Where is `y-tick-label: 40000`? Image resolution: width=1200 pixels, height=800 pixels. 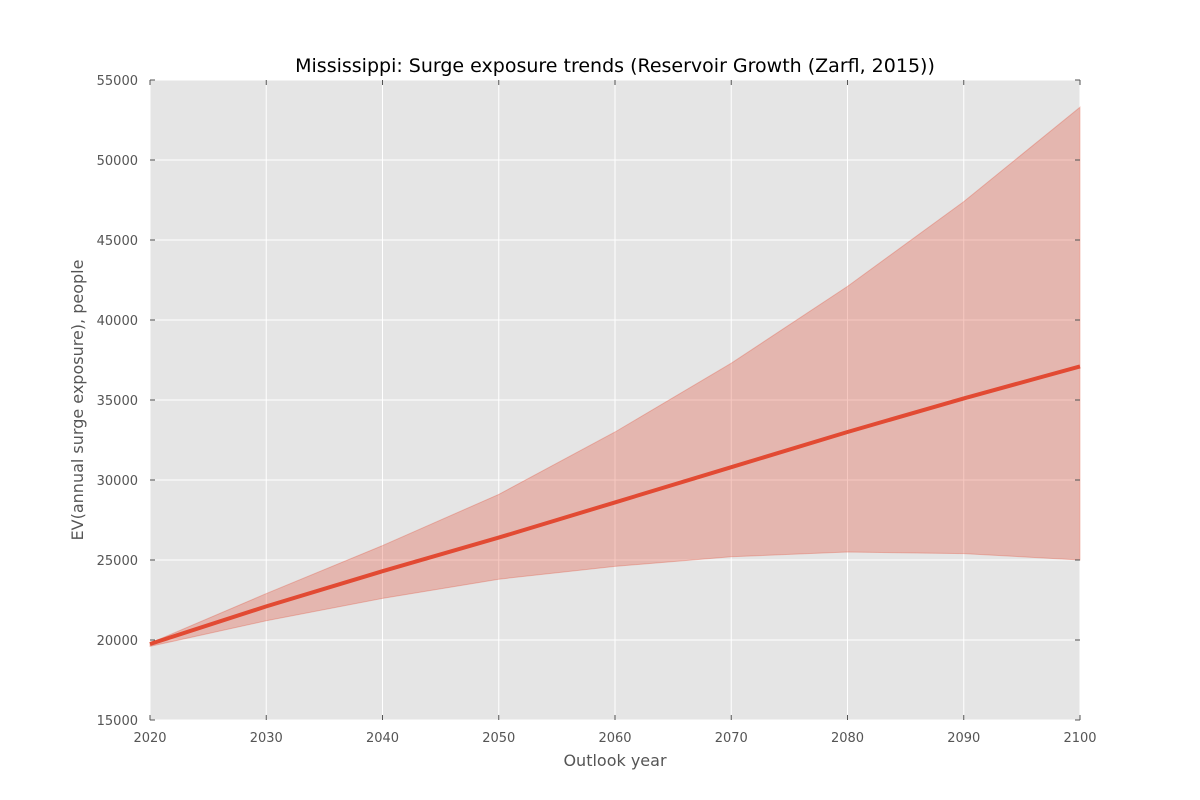
y-tick-label: 40000 is located at coordinates (117, 321).